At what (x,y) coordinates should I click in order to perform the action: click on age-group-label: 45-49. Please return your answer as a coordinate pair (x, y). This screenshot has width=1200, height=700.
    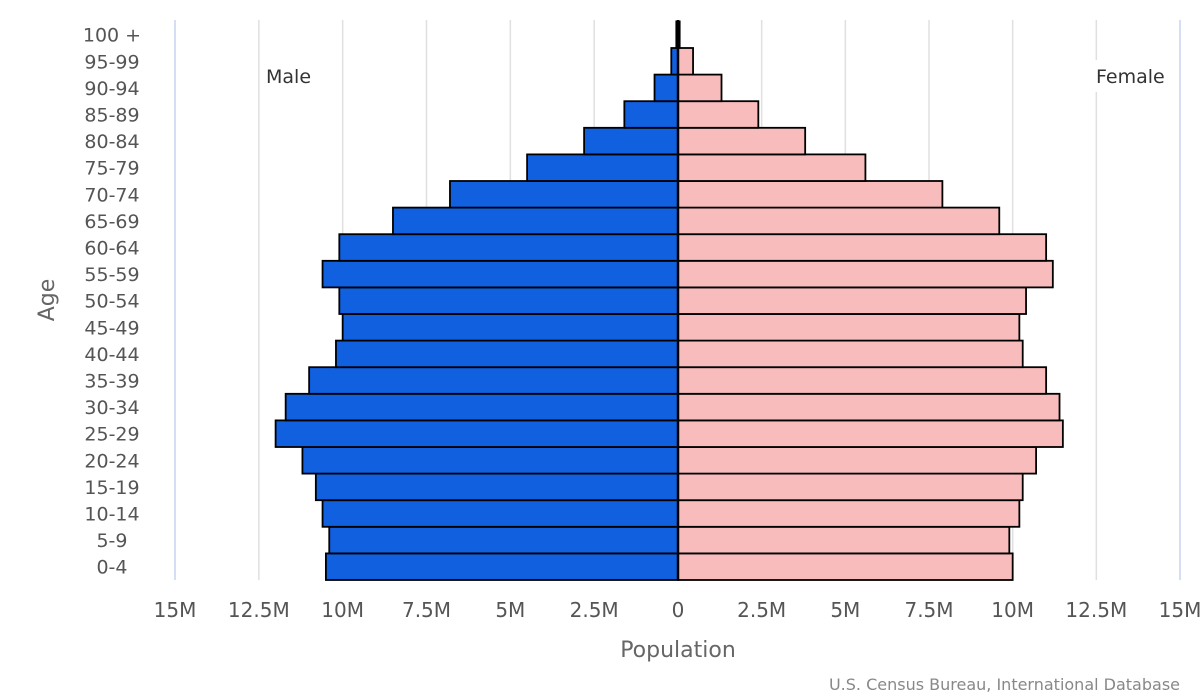
    Looking at the image, I should click on (111, 328).